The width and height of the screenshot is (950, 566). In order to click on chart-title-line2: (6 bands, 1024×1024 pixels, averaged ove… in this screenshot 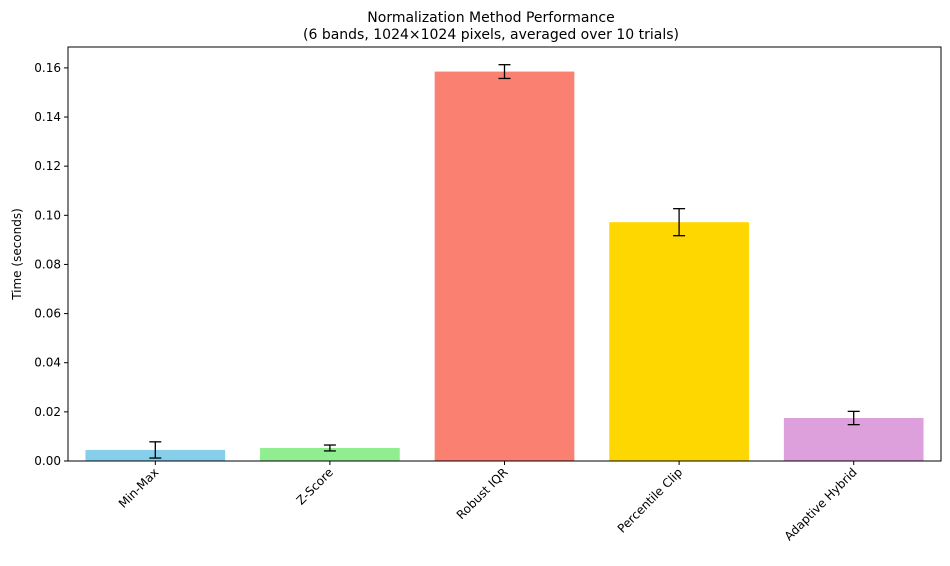, I will do `click(491, 35)`.